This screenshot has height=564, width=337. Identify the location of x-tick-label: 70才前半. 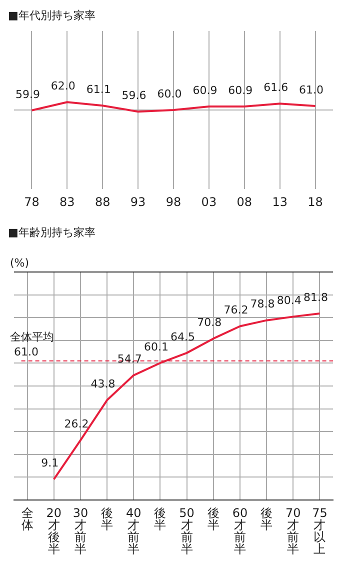
(293, 531).